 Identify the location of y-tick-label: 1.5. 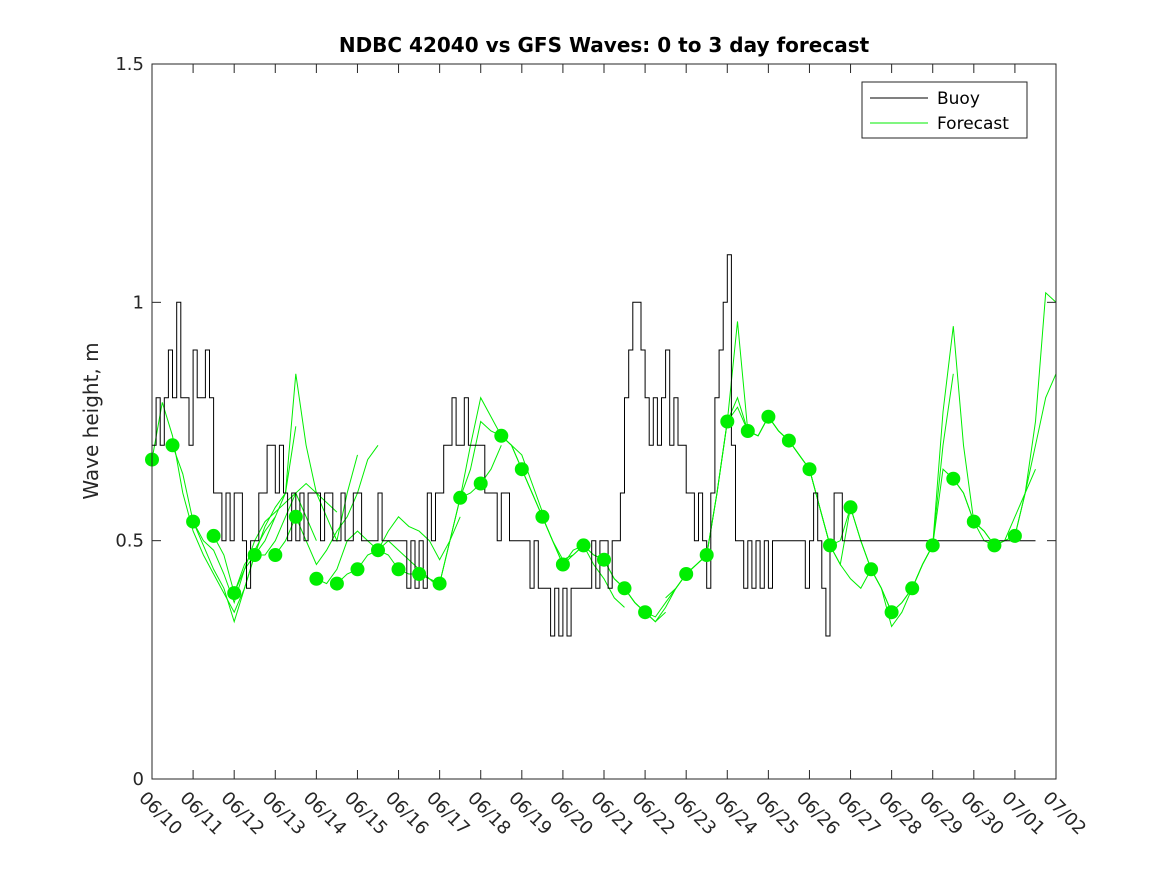
(129, 64).